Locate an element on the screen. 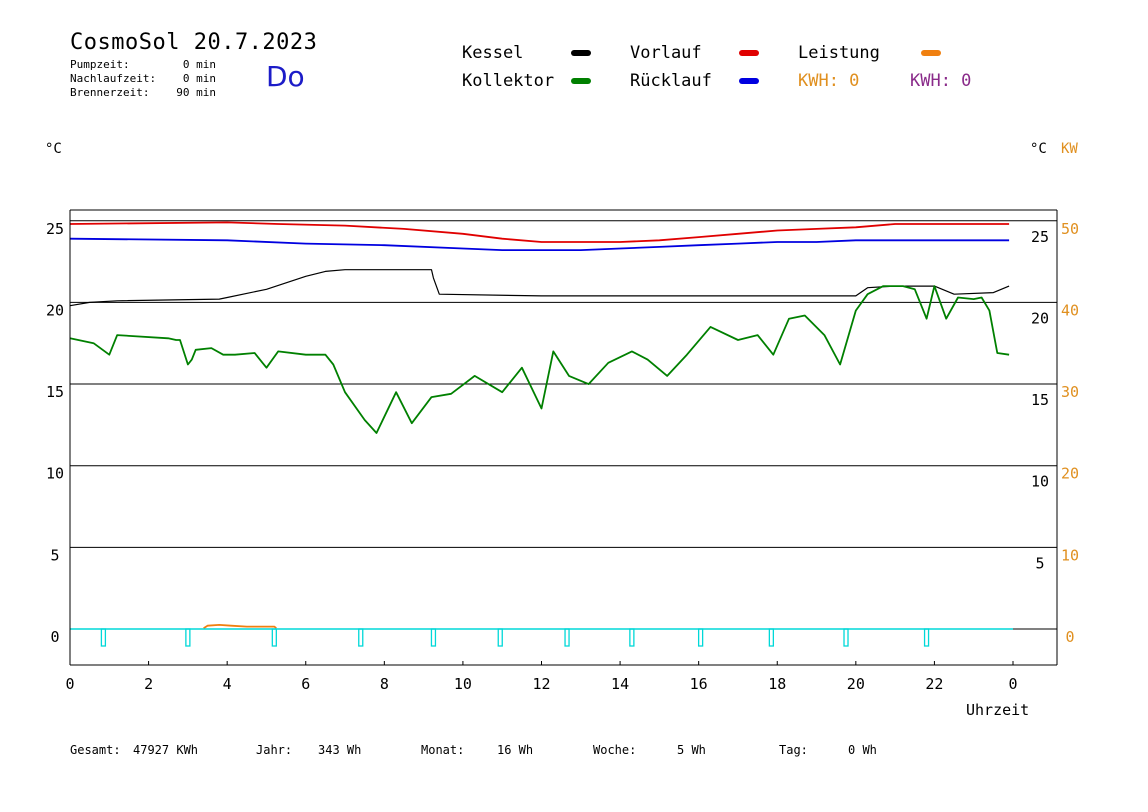  legend-label-vorlauf: Vorlauf is located at coordinates (666, 53).